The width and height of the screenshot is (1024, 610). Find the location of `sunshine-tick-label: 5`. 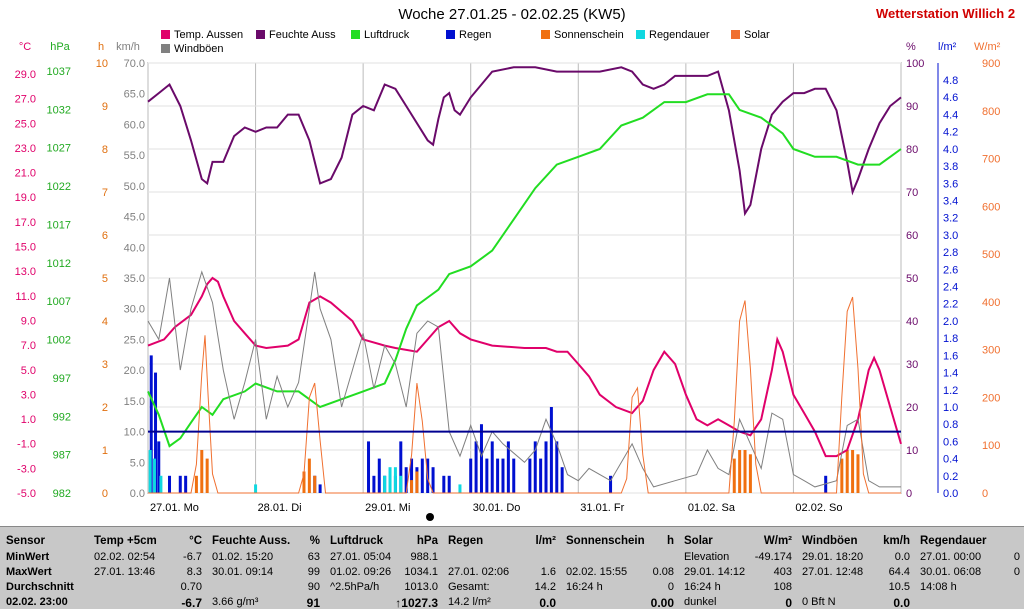

sunshine-tick-label: 5 is located at coordinates (105, 279).